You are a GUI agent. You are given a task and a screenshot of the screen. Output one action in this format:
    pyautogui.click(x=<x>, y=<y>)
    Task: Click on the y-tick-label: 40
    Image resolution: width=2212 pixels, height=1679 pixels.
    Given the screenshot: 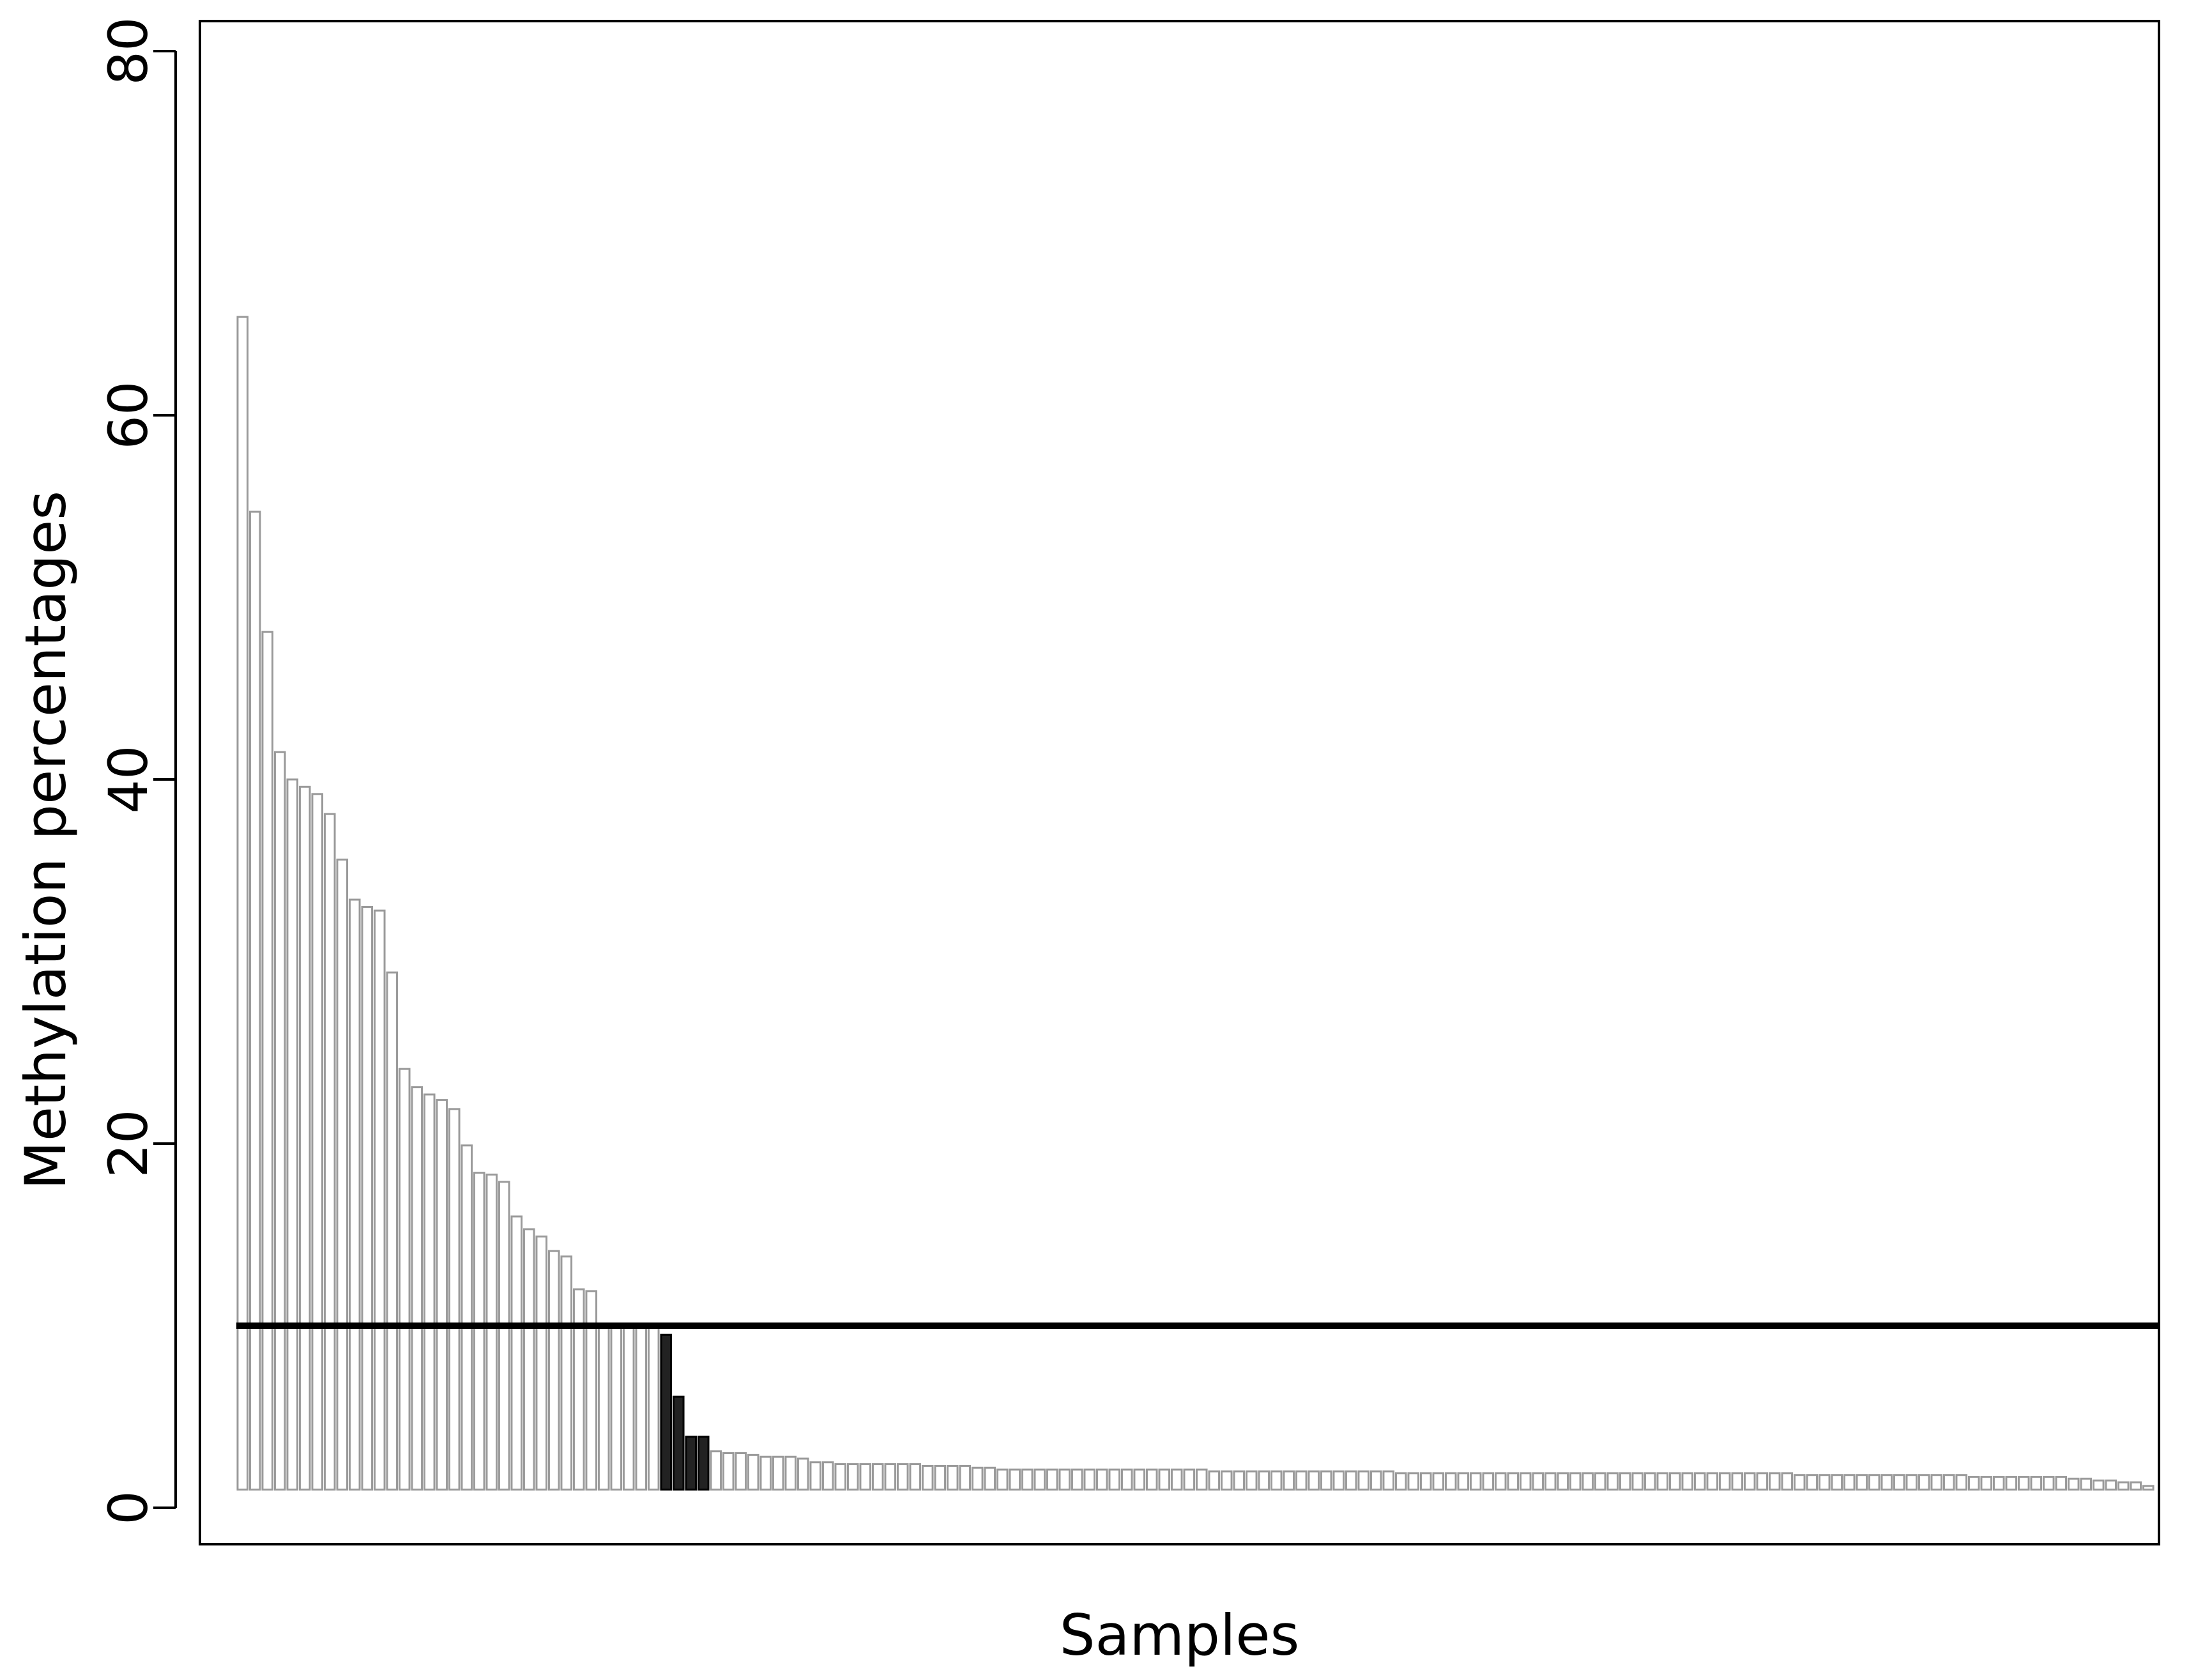 What is the action you would take?
    pyautogui.click(x=128, y=780)
    